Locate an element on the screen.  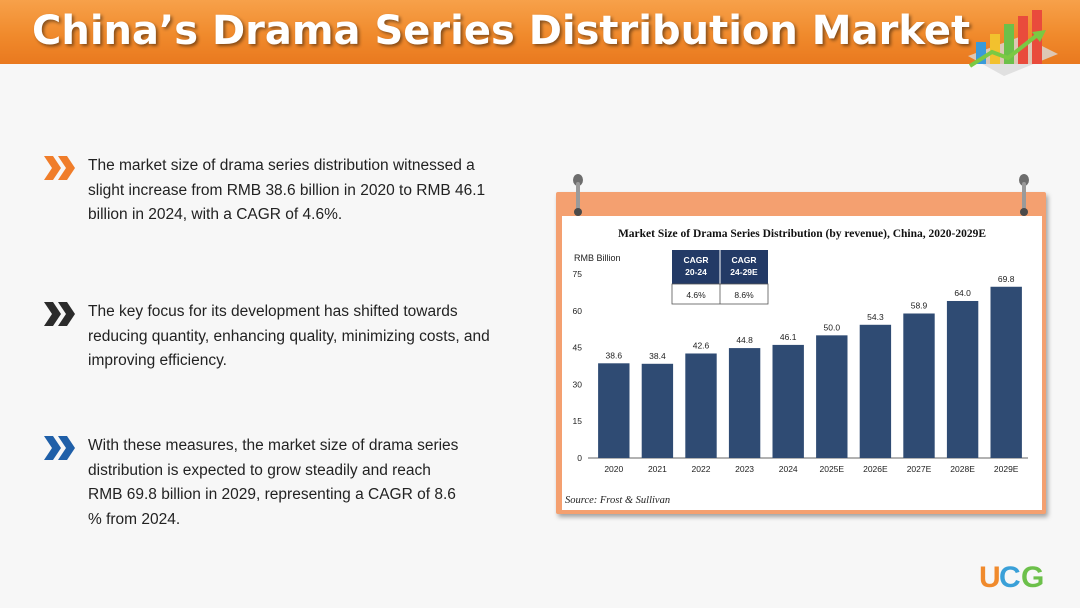
cagr-header-2-line1: CAGR is located at coordinates (743, 260).